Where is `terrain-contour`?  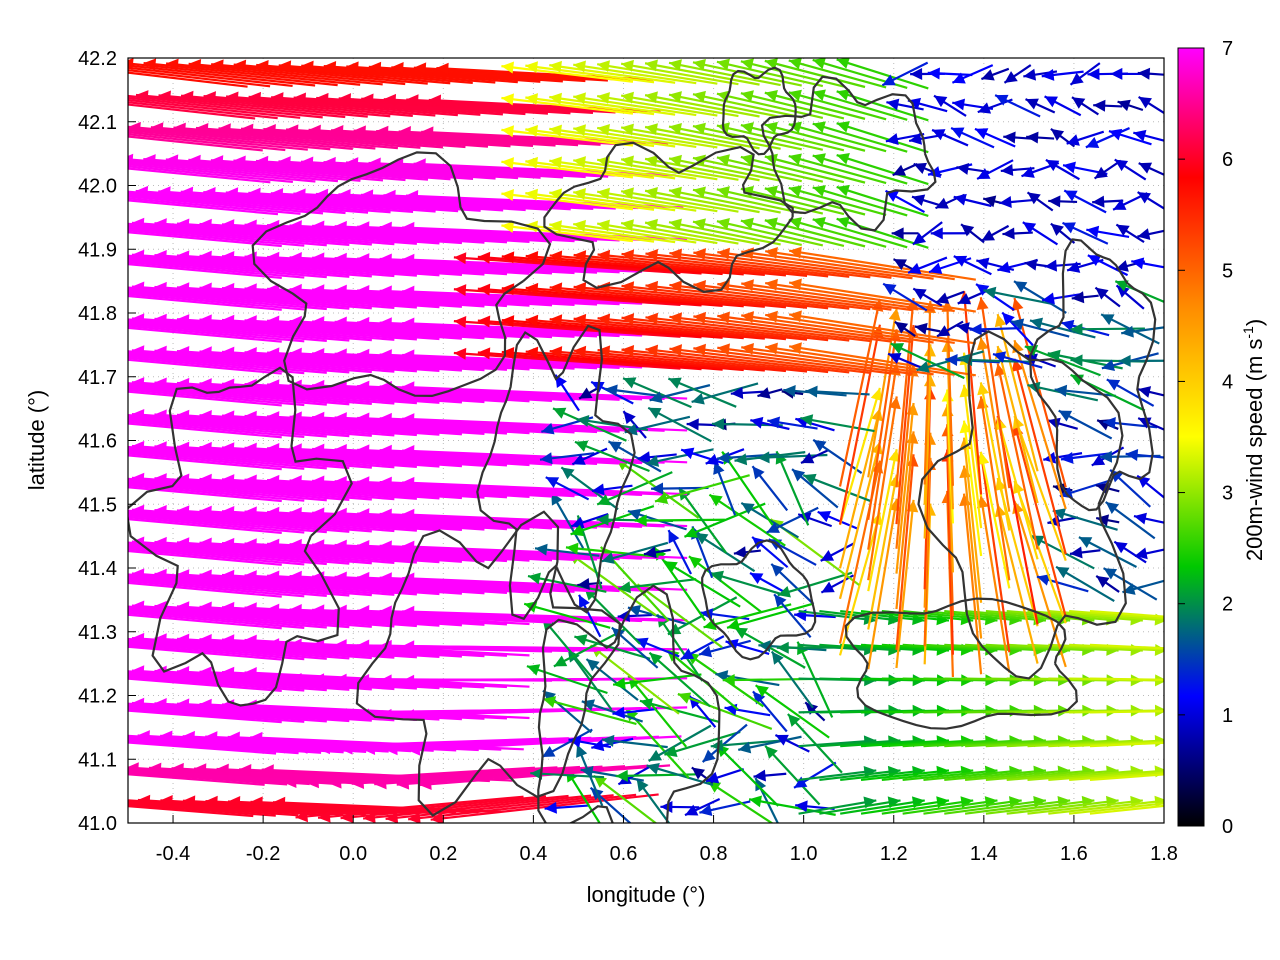 terrain-contour is located at coordinates (759, 600).